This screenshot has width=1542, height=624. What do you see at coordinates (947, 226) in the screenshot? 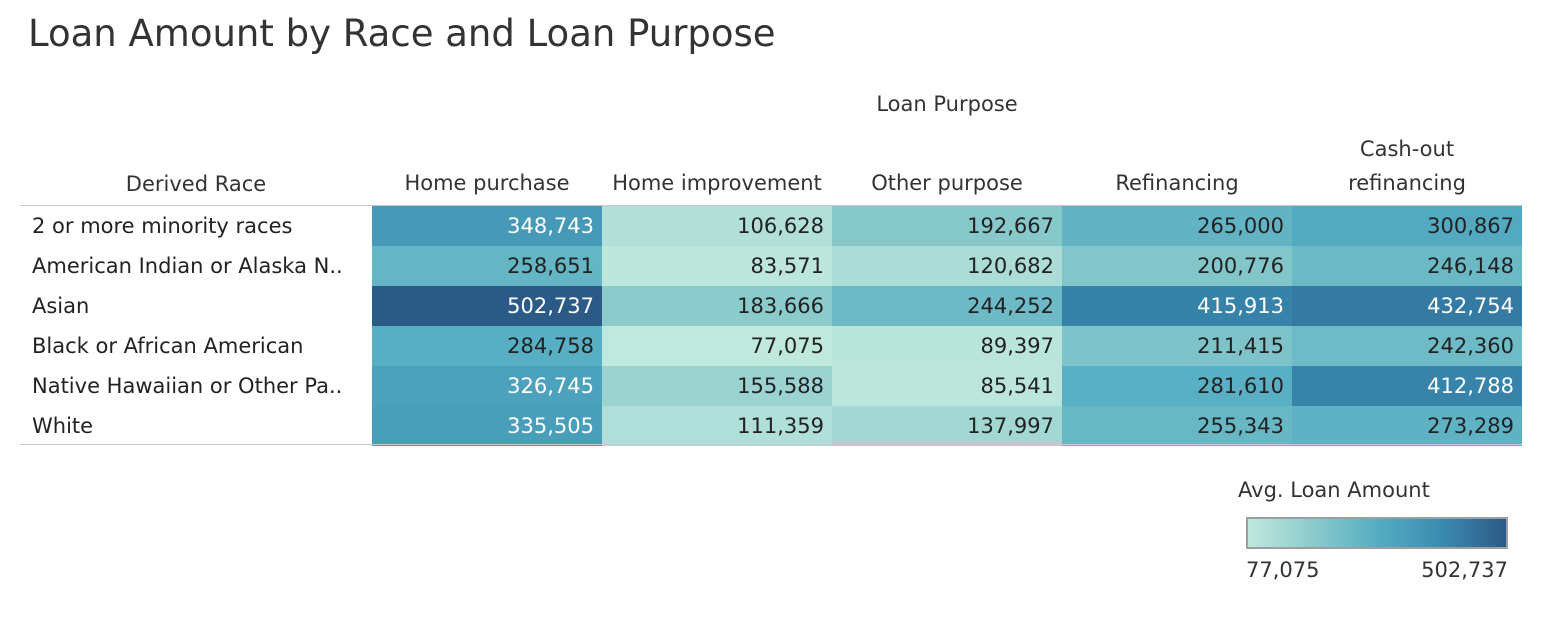
I see `heatmap-cell: 192,667` at bounding box center [947, 226].